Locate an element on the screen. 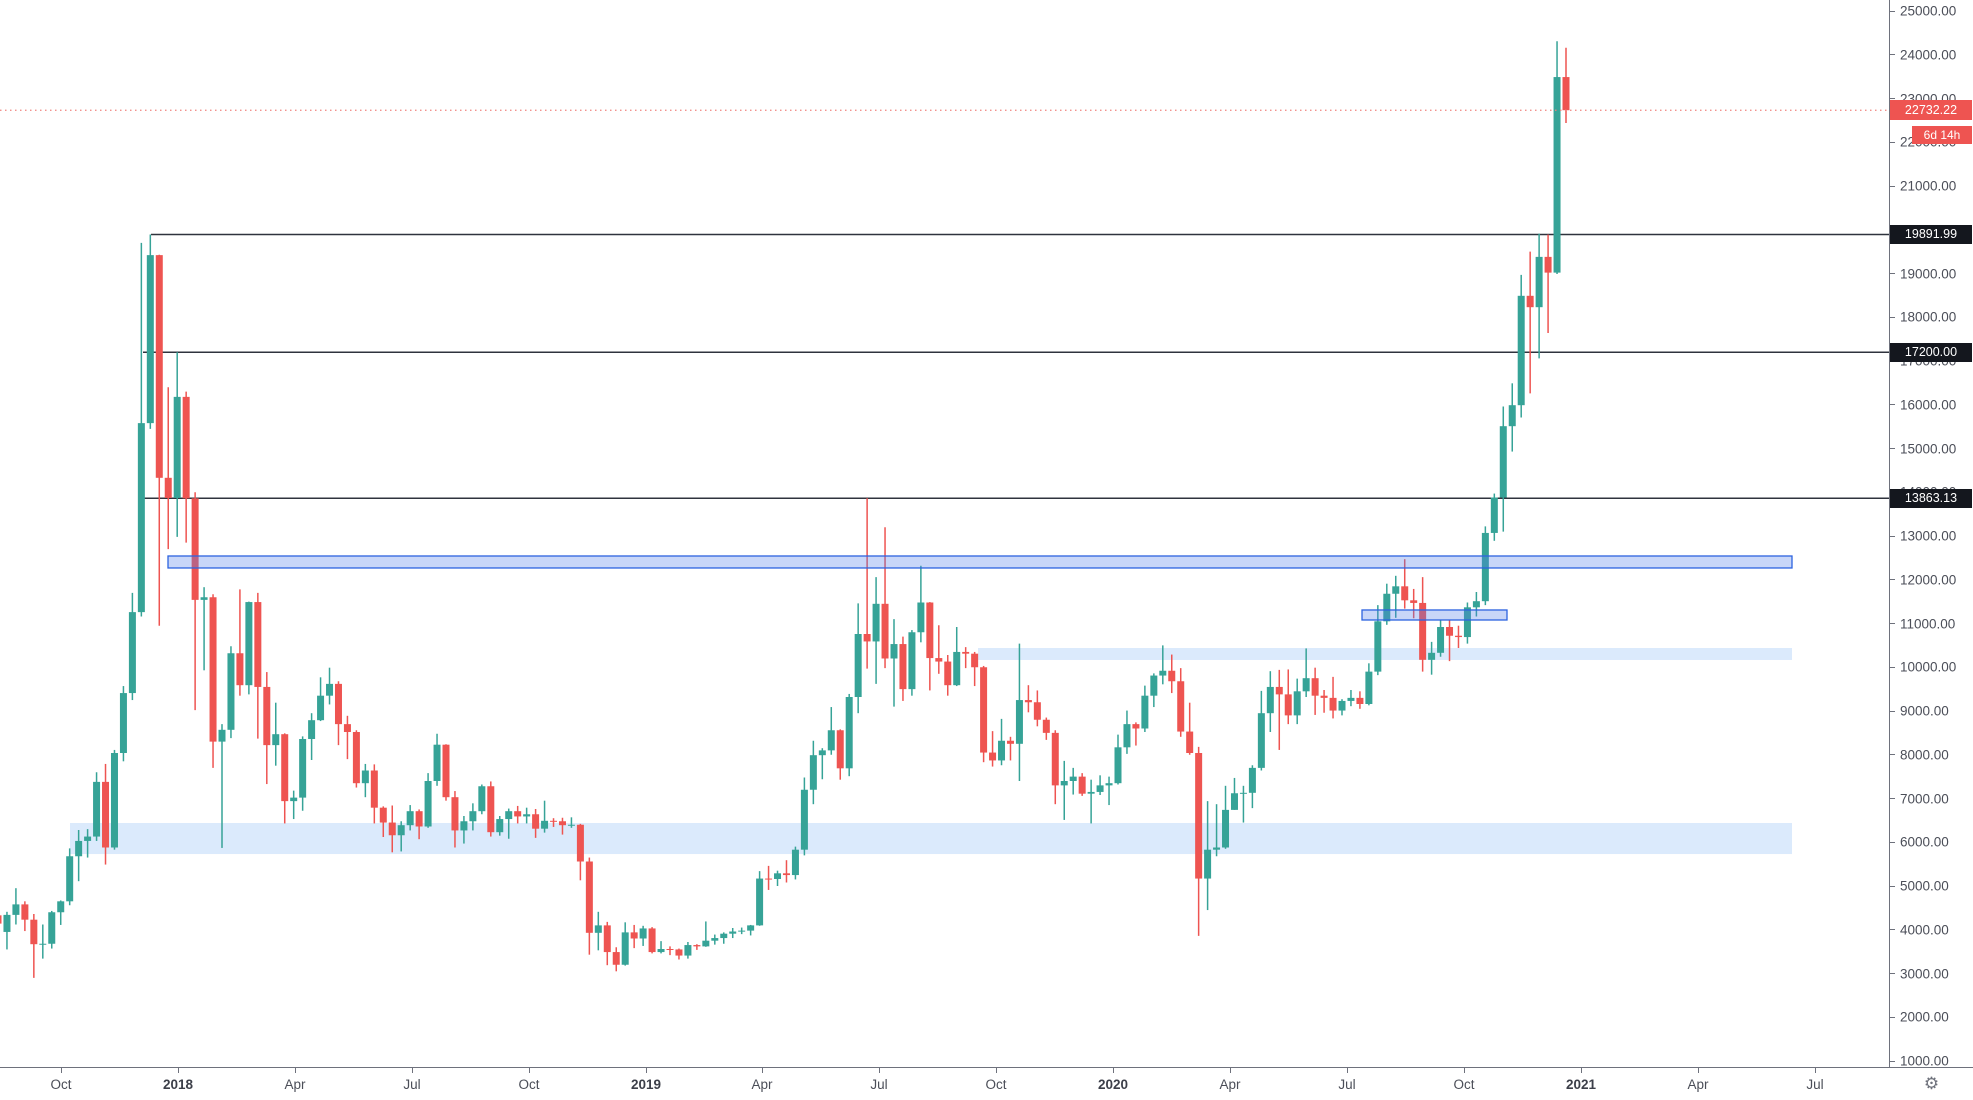 This screenshot has height=1100, width=1973. level-price-label: 19891.99 is located at coordinates (1931, 234).